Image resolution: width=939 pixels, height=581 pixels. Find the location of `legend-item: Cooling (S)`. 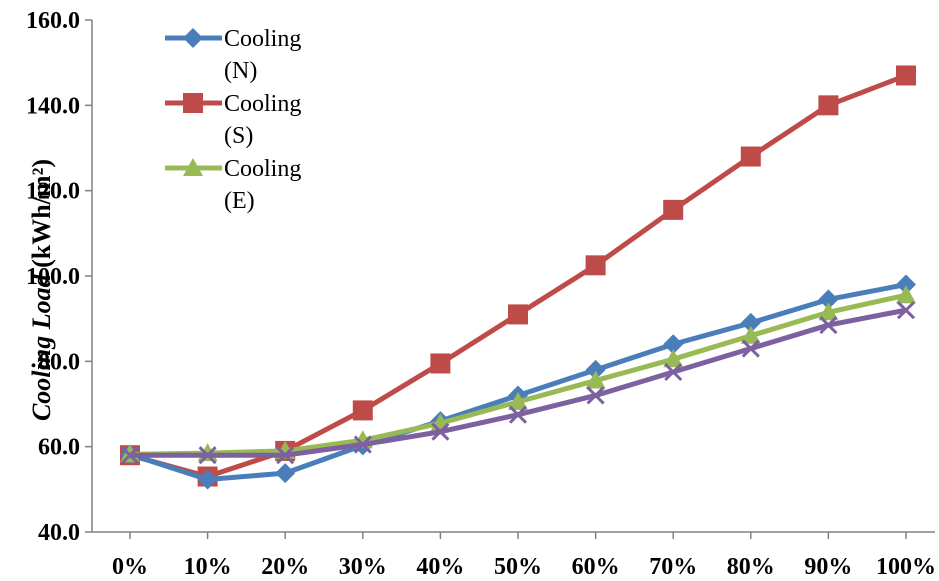

legend-item: Cooling (S) is located at coordinates (233, 120).